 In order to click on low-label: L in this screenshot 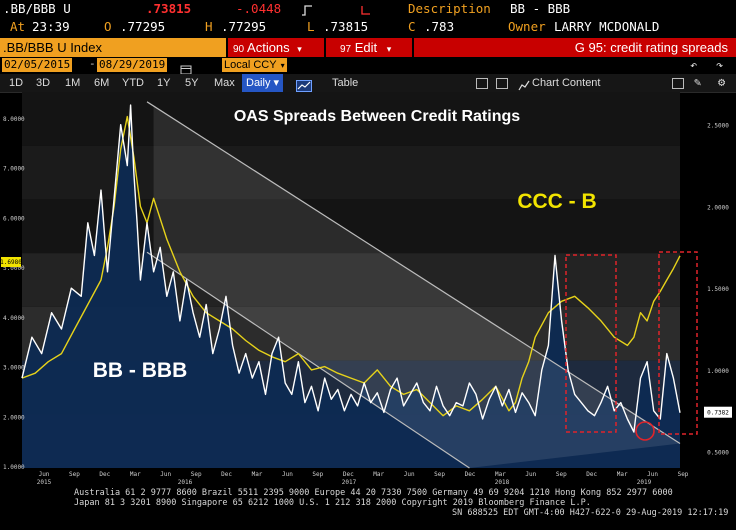, I will do `click(311, 26)`.